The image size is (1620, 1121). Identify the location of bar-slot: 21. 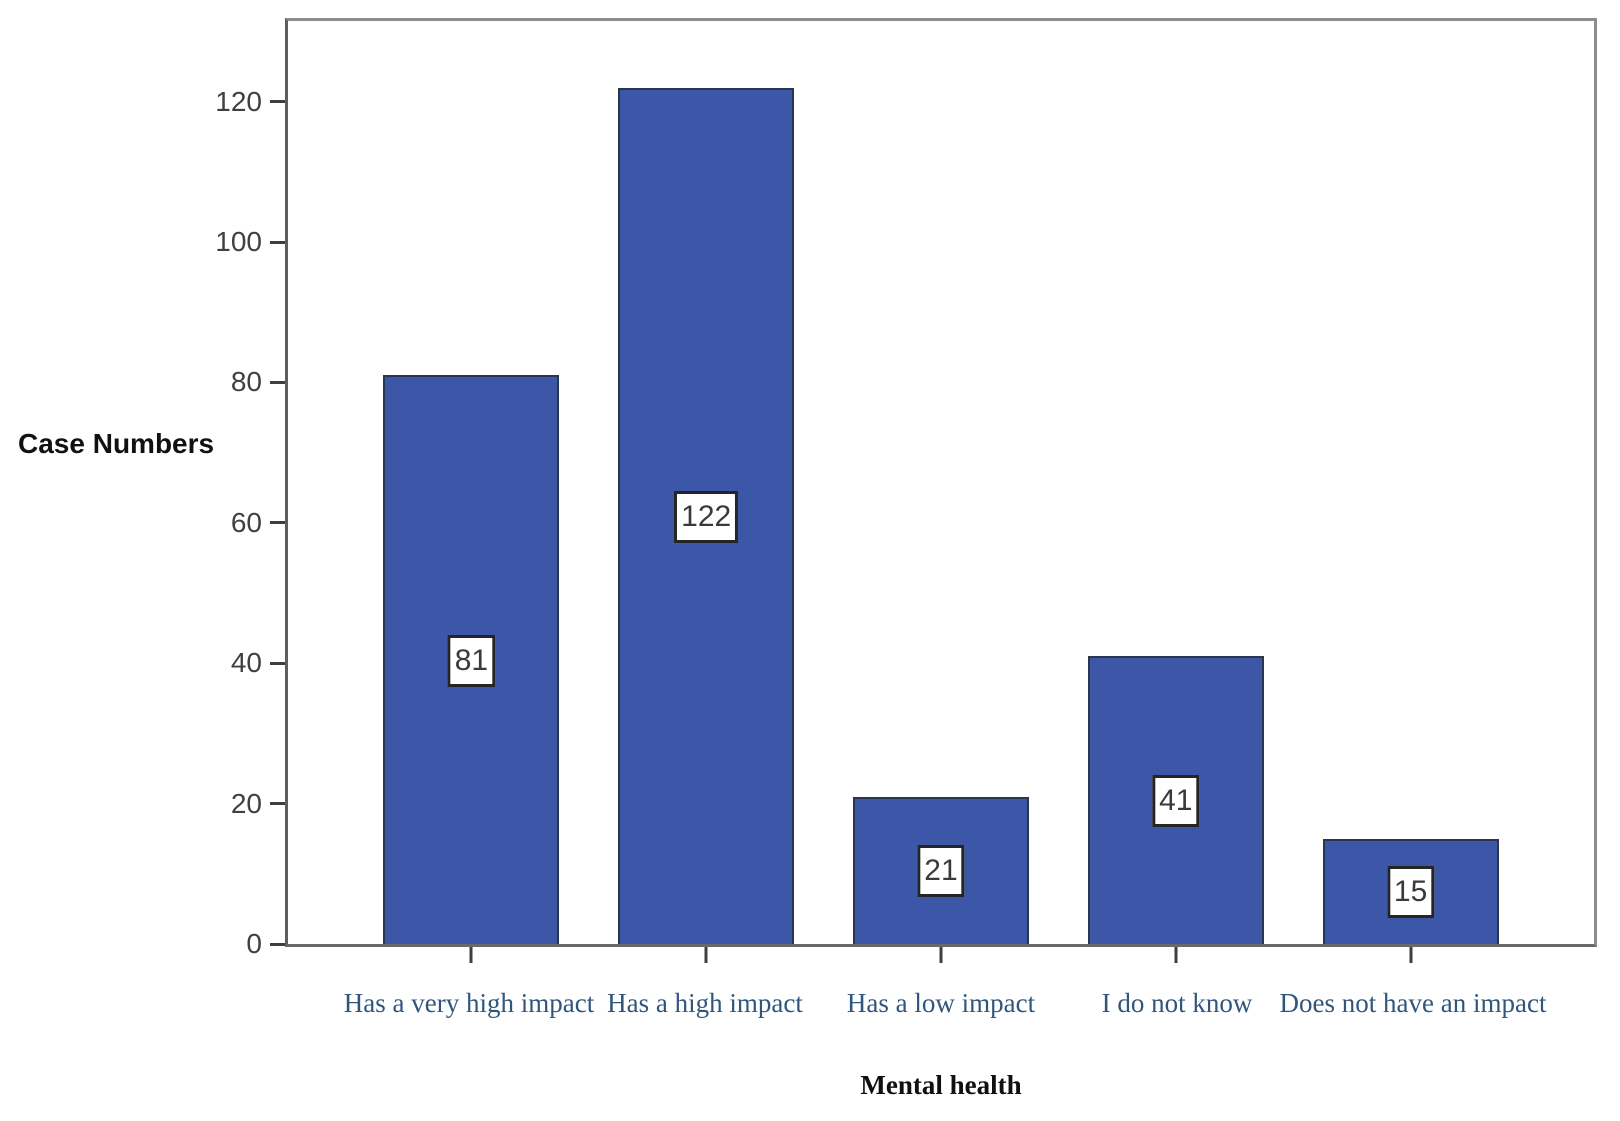
(941, 492).